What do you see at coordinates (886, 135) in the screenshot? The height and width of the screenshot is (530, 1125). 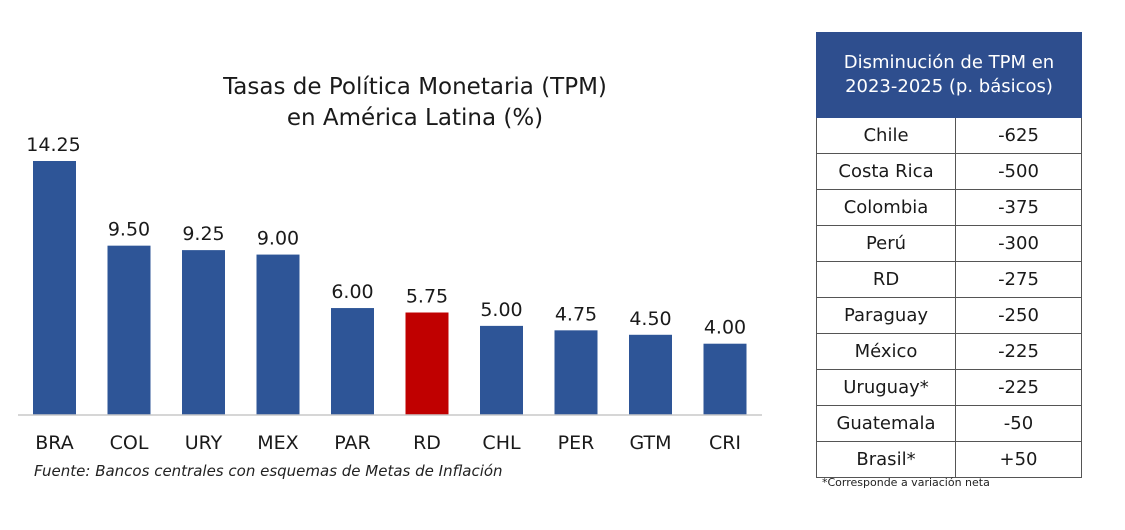 I see `table-cell-country: Chile` at bounding box center [886, 135].